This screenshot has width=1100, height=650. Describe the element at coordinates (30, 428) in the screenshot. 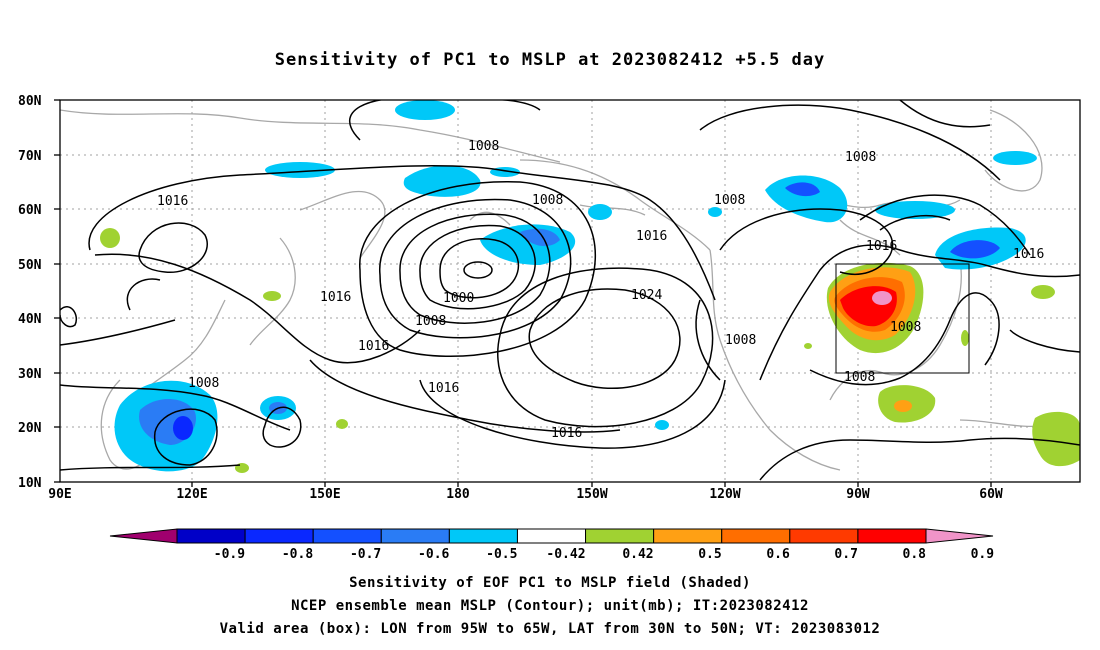

I see `lat-label: 20N` at that location.